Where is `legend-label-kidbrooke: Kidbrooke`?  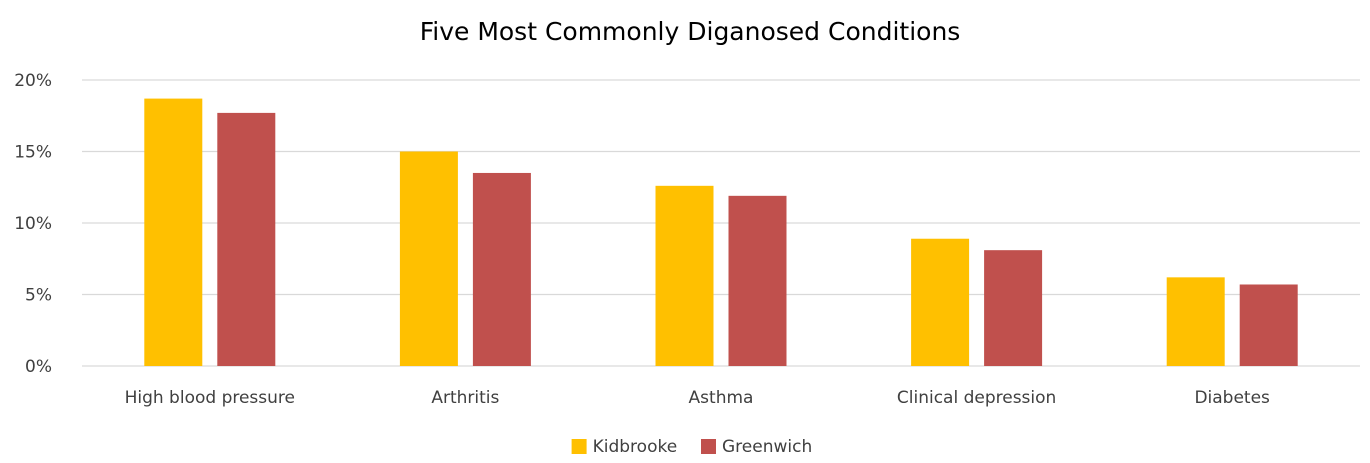
legend-label-kidbrooke: Kidbrooke is located at coordinates (635, 447).